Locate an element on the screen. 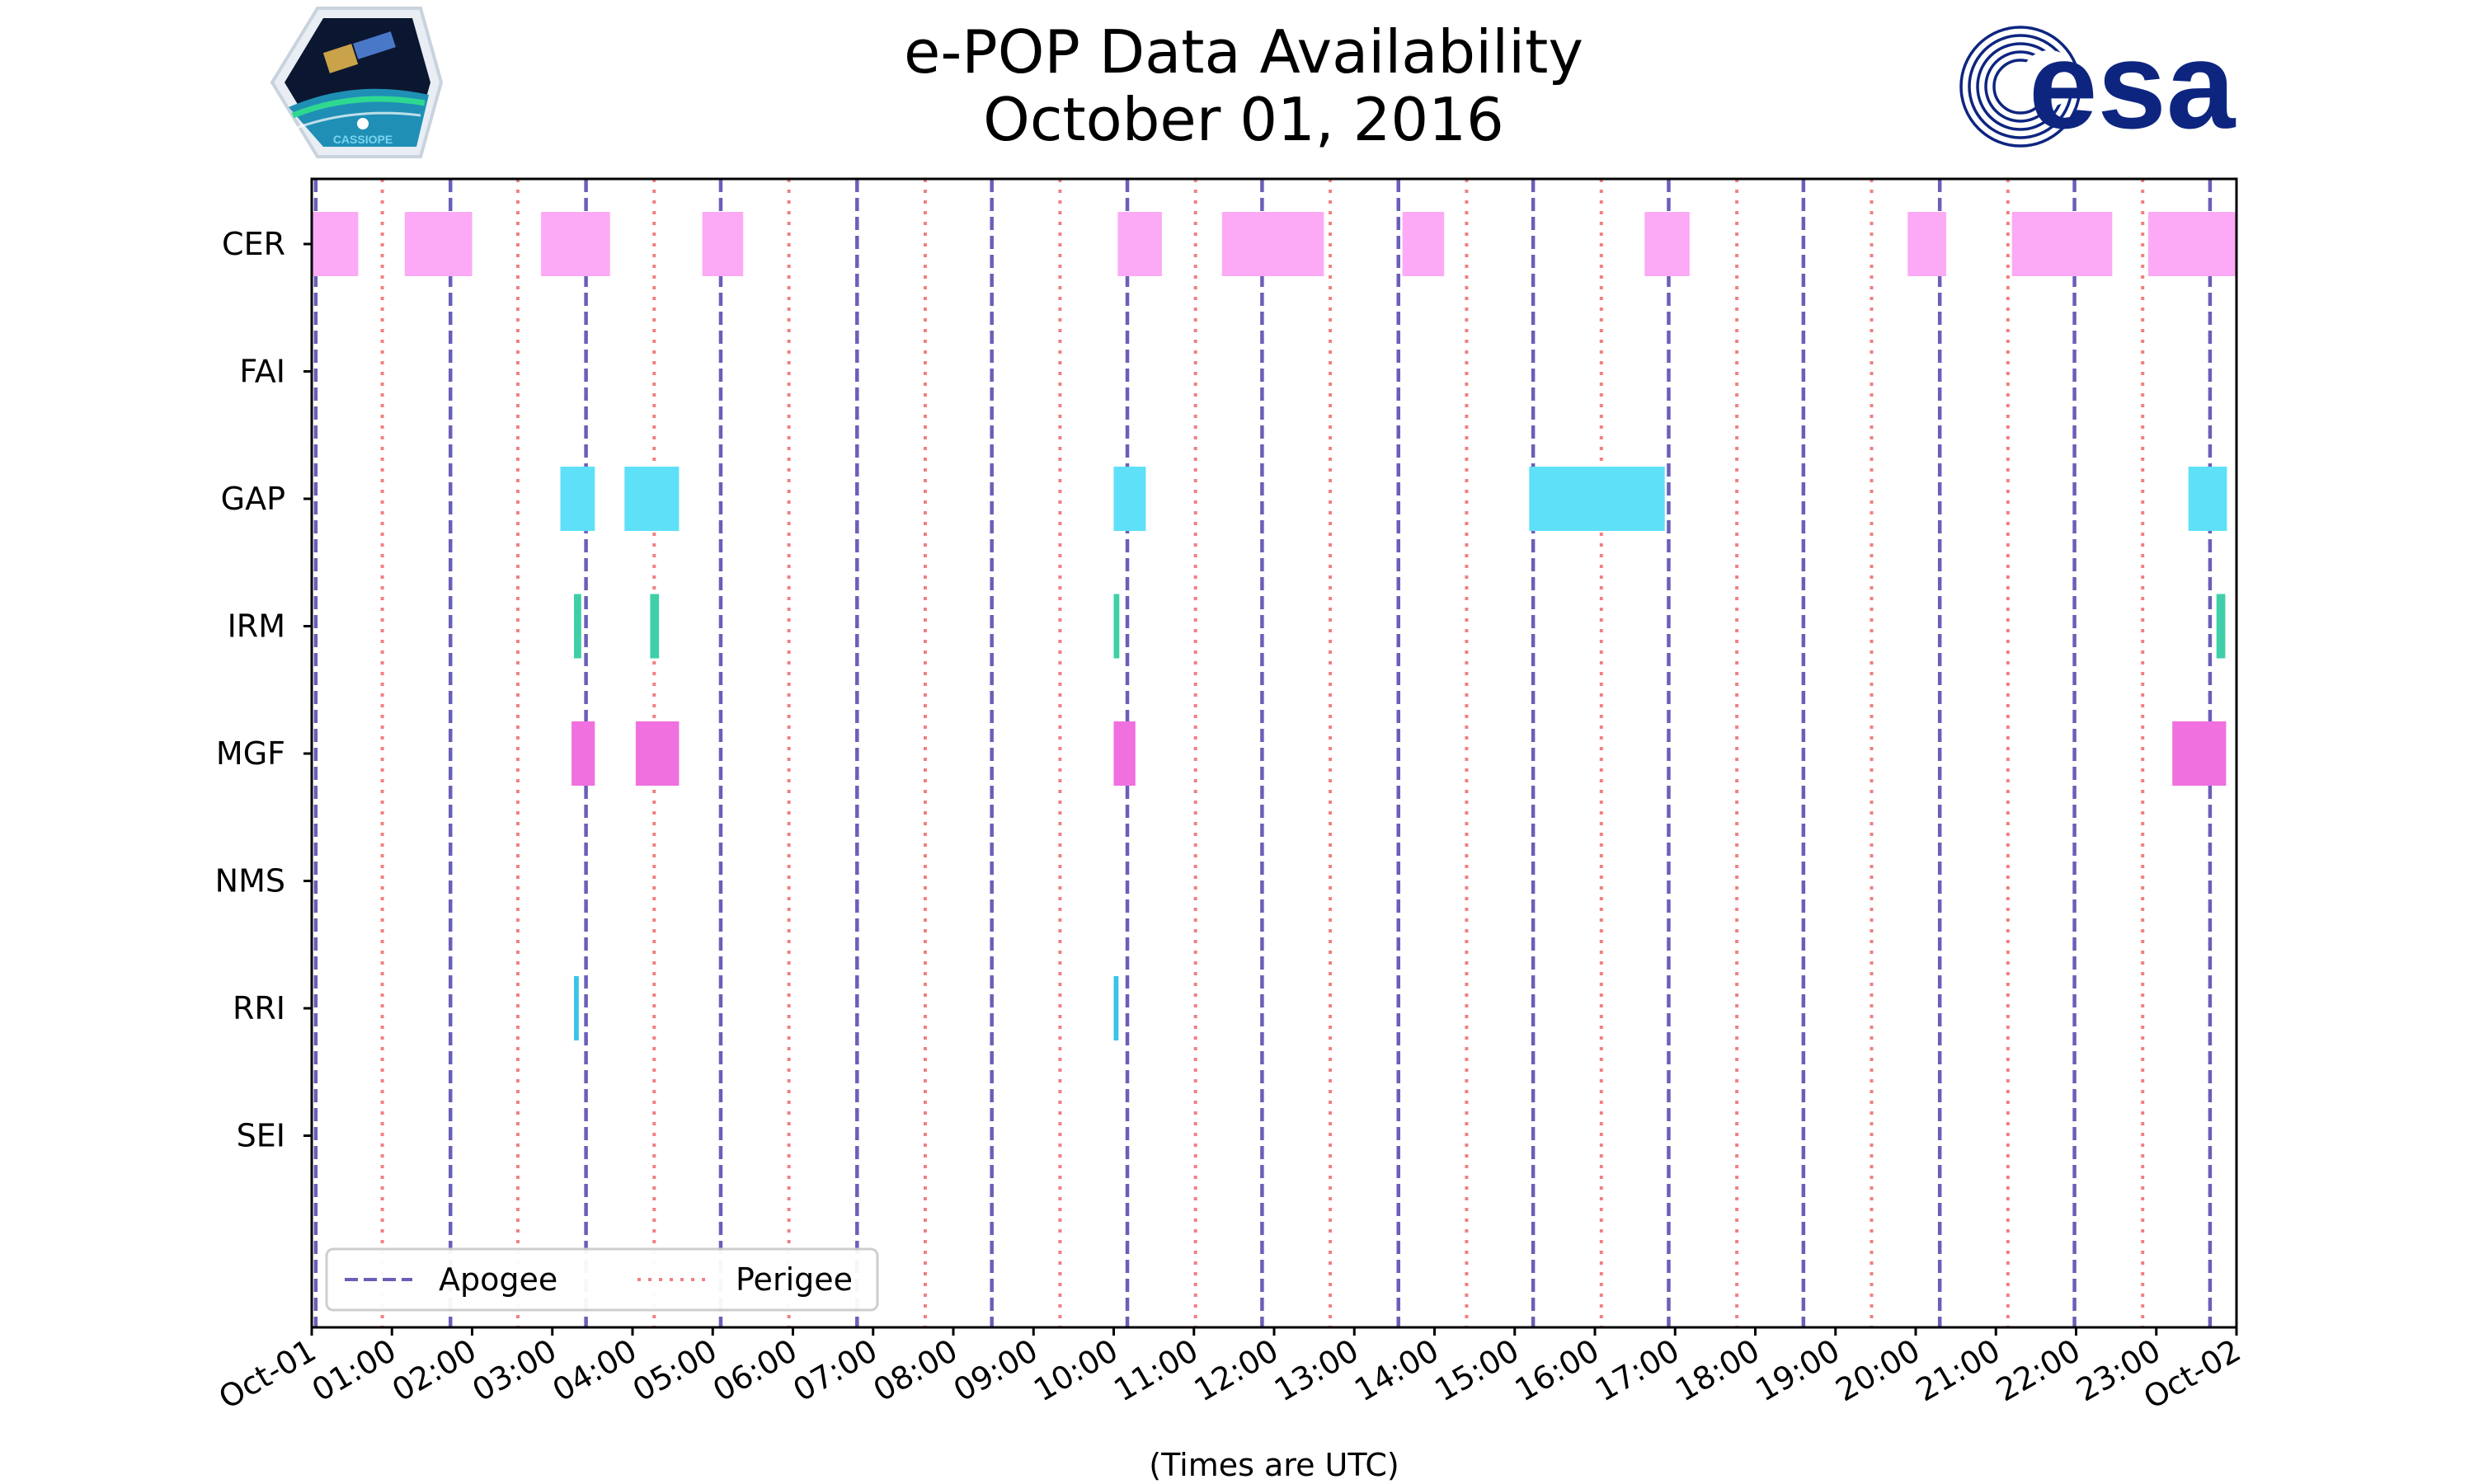 This screenshot has height=1484, width=2474. y-tick-label-gap: GAP is located at coordinates (253, 499).